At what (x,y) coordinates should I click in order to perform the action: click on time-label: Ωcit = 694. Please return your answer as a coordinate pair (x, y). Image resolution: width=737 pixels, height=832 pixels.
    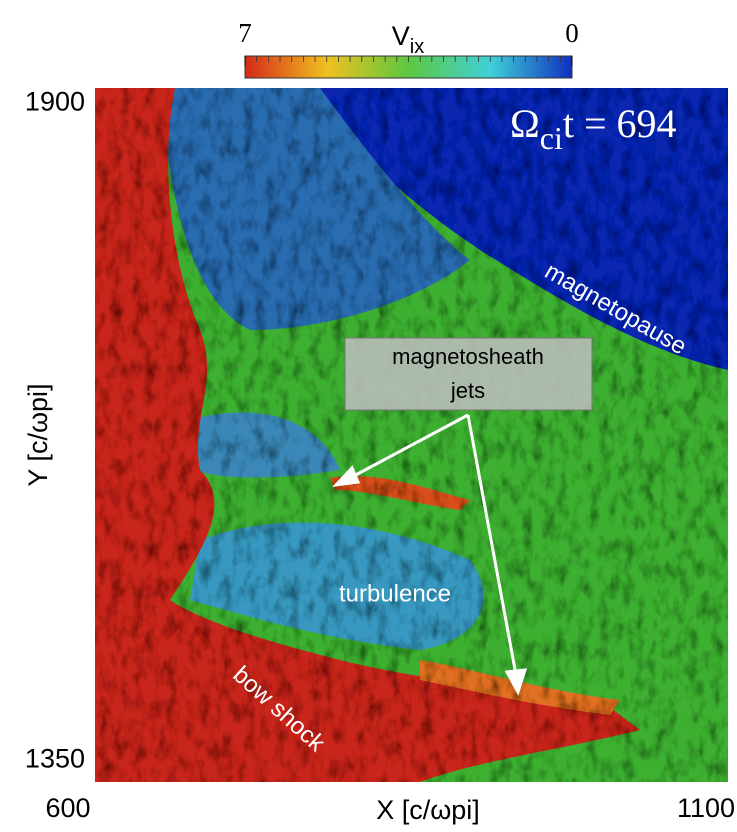
    Looking at the image, I should click on (593, 128).